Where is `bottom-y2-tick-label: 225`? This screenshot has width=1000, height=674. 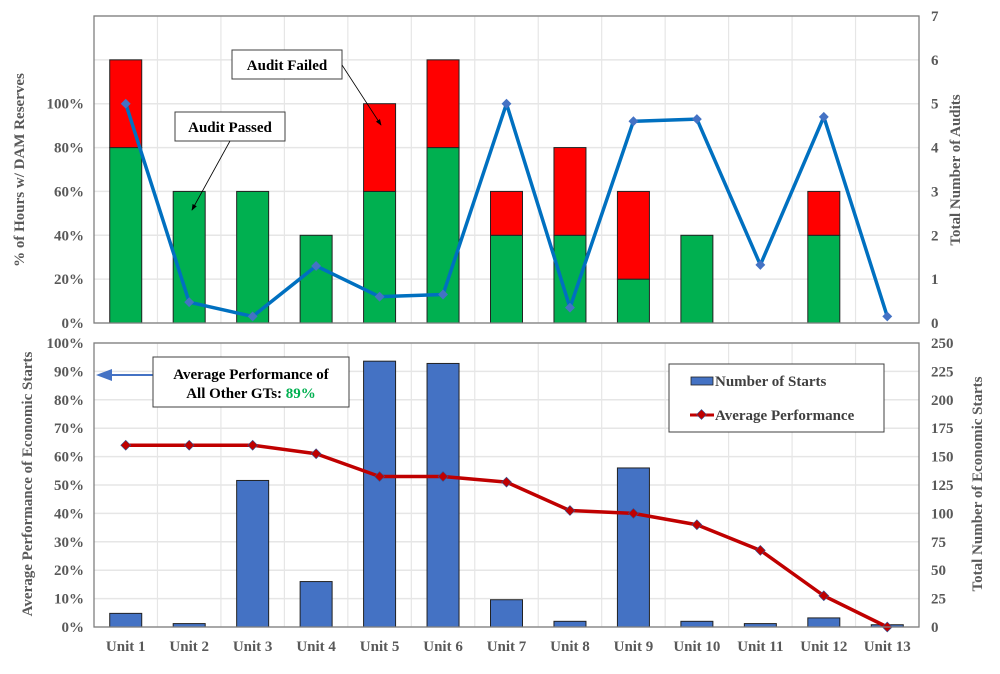 bottom-y2-tick-label: 225 is located at coordinates (942, 372).